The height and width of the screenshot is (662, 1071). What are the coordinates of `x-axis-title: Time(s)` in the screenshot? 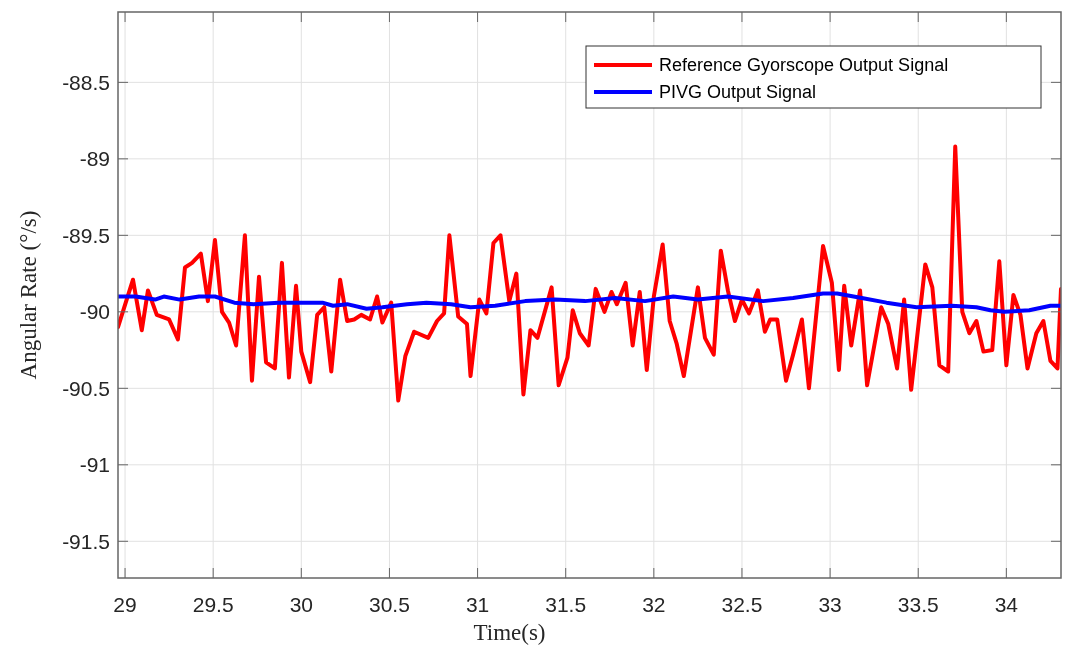 It's located at (509, 632).